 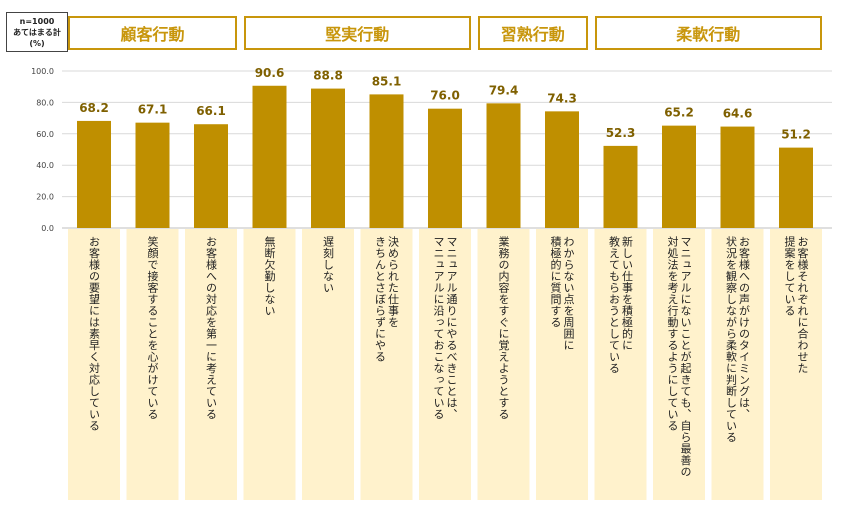 What do you see at coordinates (627, 293) in the screenshot?
I see `category-label: 新しい仕事を積極的に` at bounding box center [627, 293].